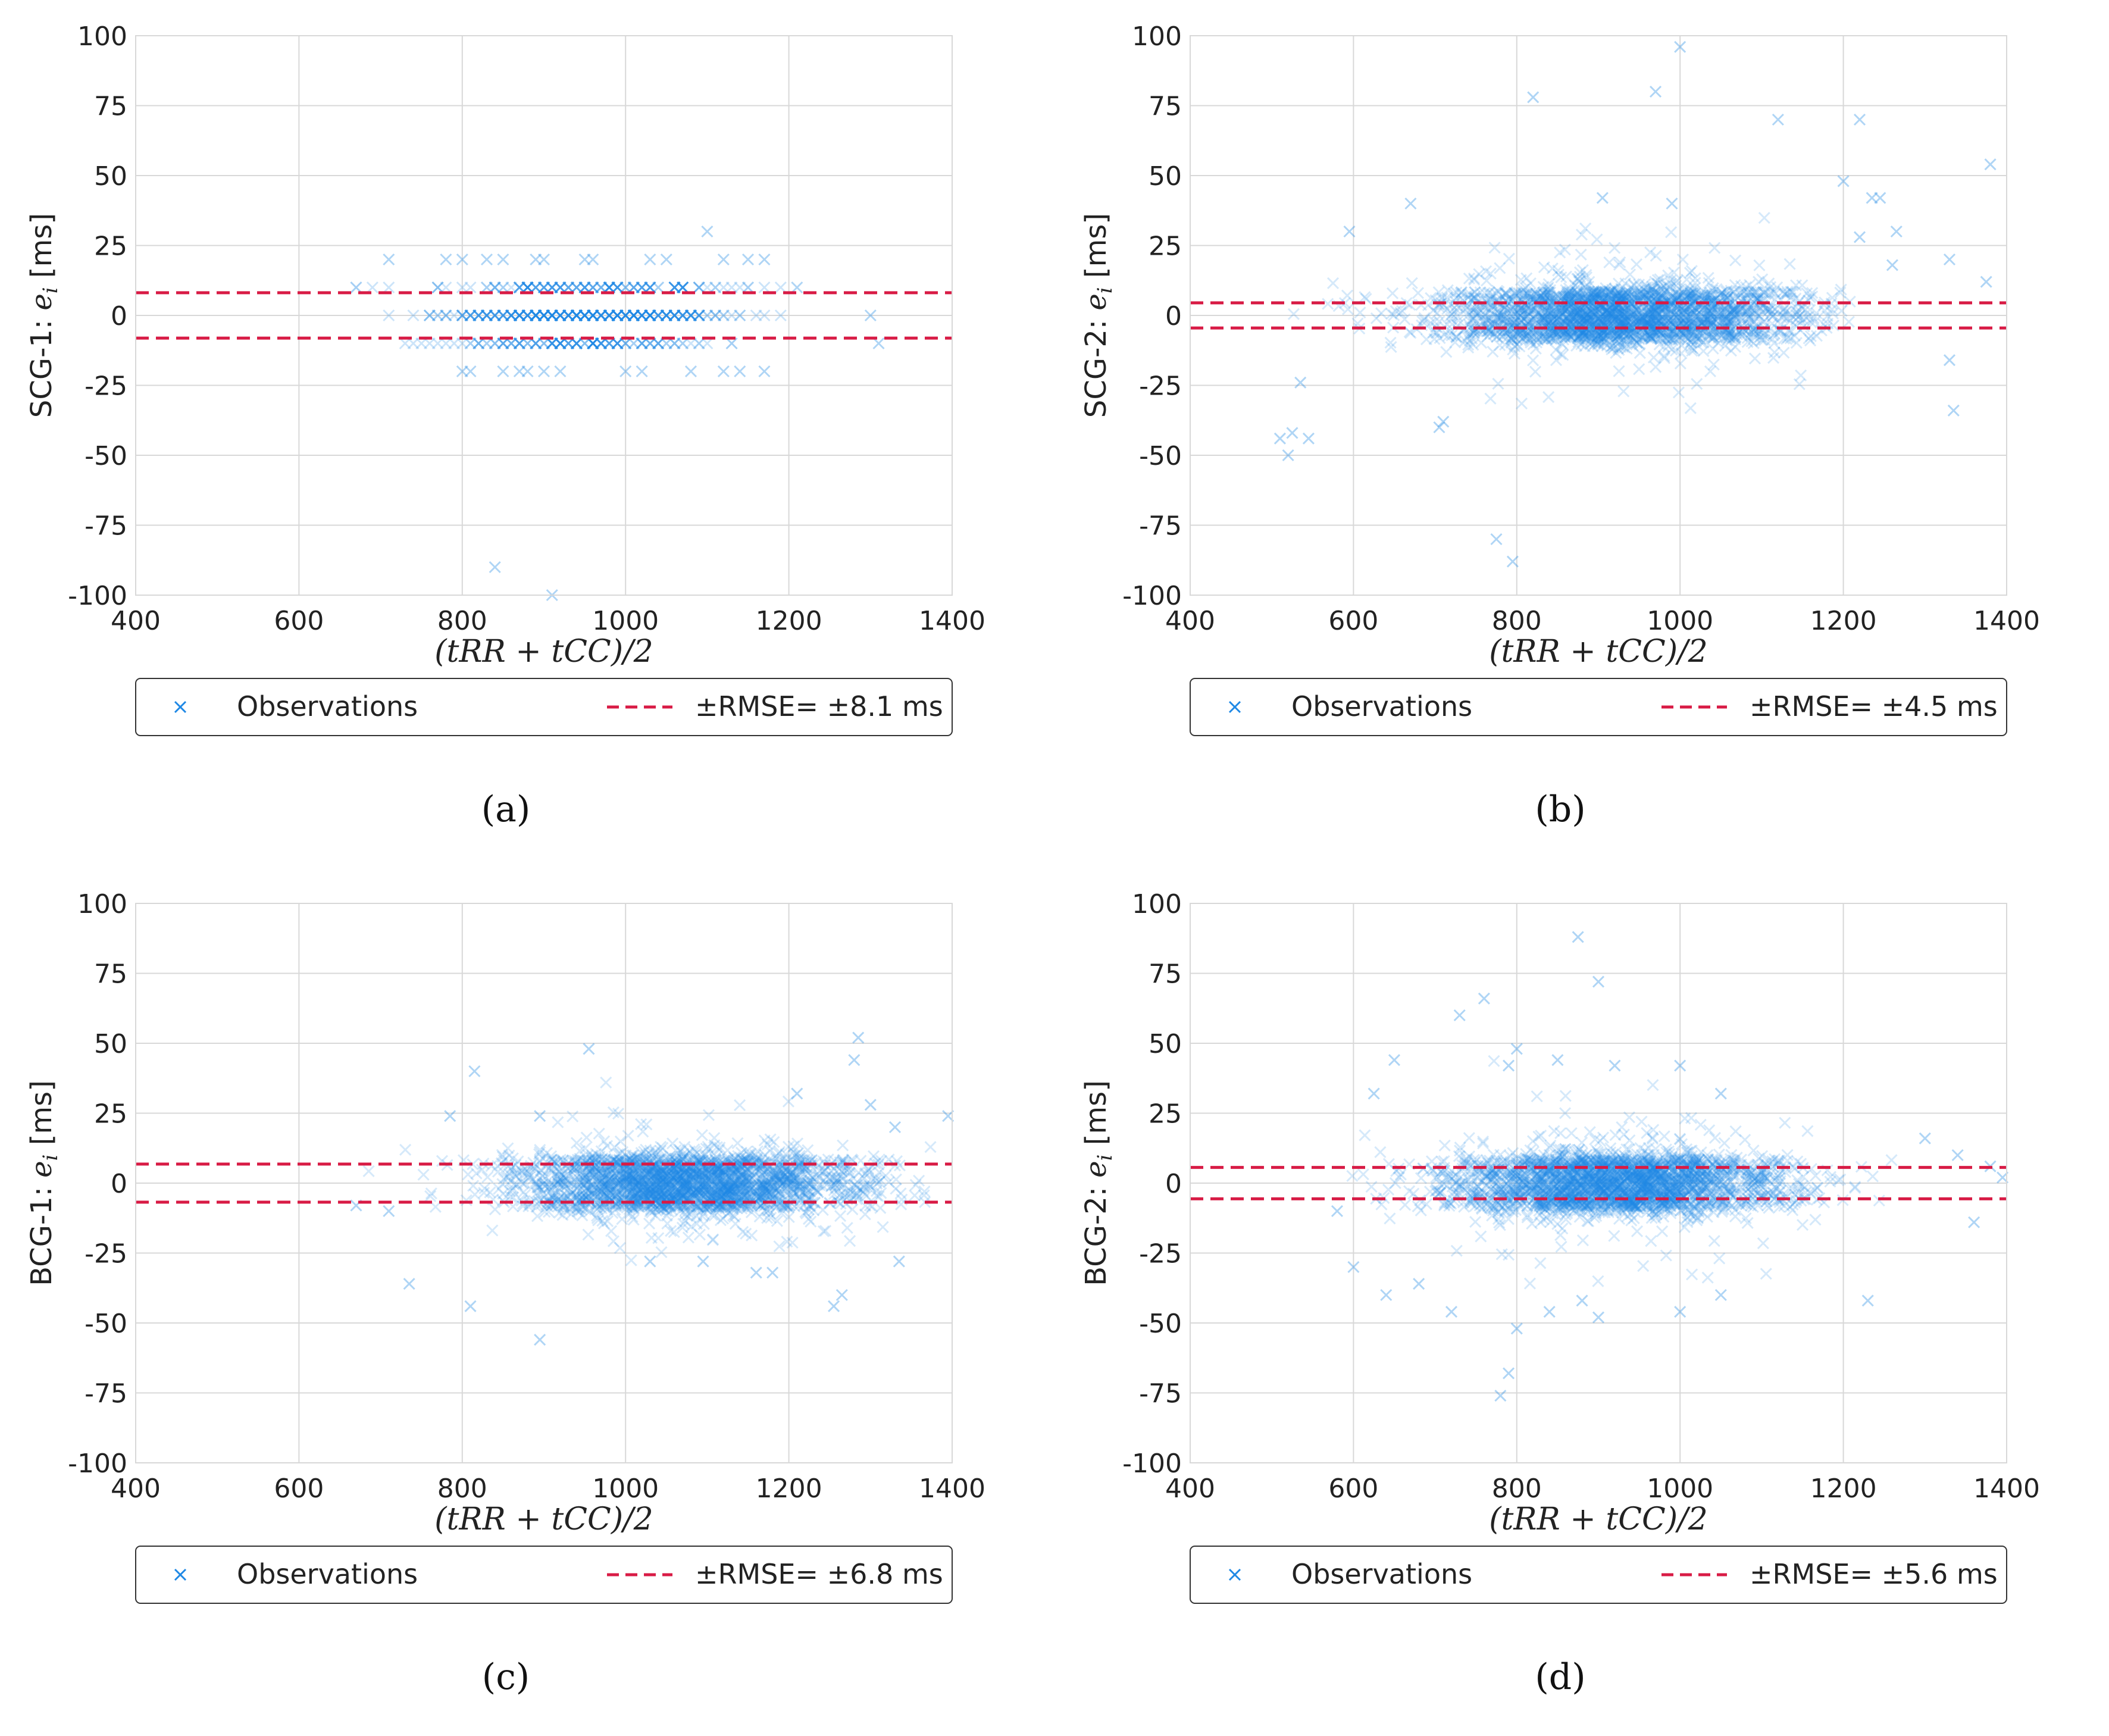 The image size is (2109, 1736). Describe the element at coordinates (110, 107) in the screenshot. I see `y-tick-label: 75` at that location.